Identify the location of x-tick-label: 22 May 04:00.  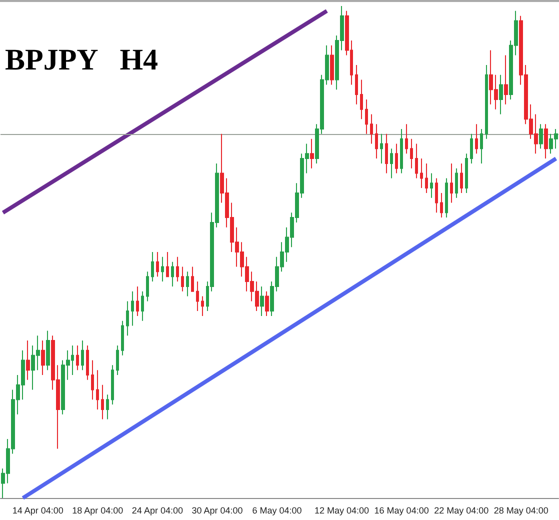
(461, 511).